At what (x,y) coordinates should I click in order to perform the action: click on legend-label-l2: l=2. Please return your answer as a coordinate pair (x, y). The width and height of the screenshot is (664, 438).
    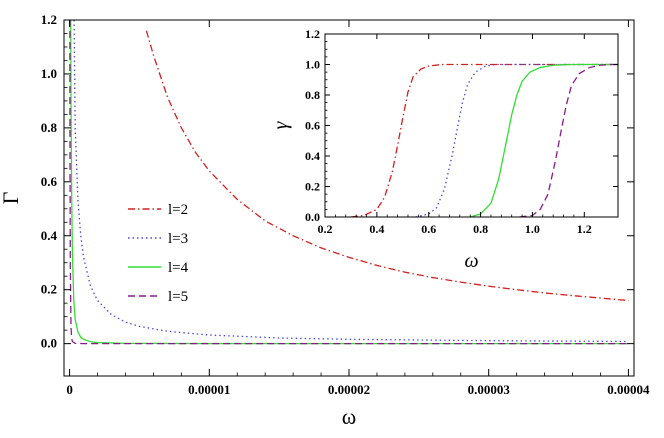
    Looking at the image, I should click on (178, 210).